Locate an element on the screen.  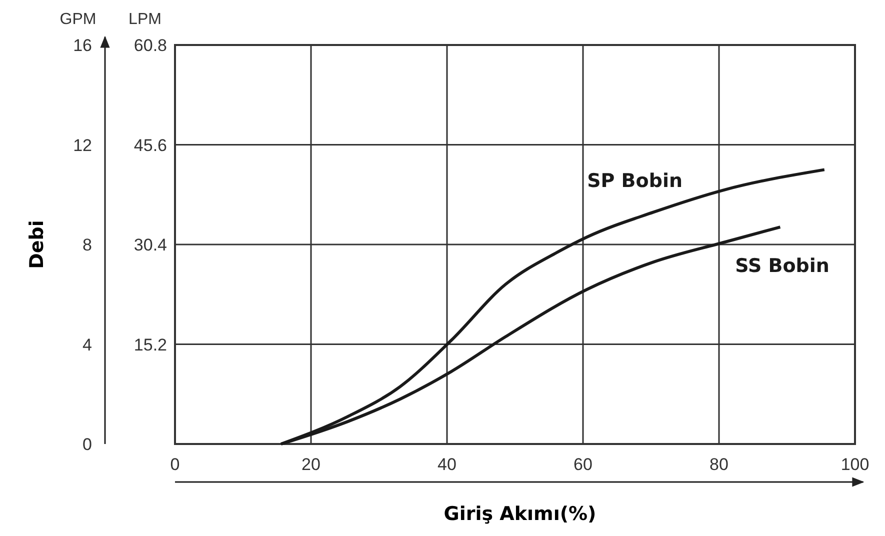
x-tick-label: 100 is located at coordinates (855, 464).